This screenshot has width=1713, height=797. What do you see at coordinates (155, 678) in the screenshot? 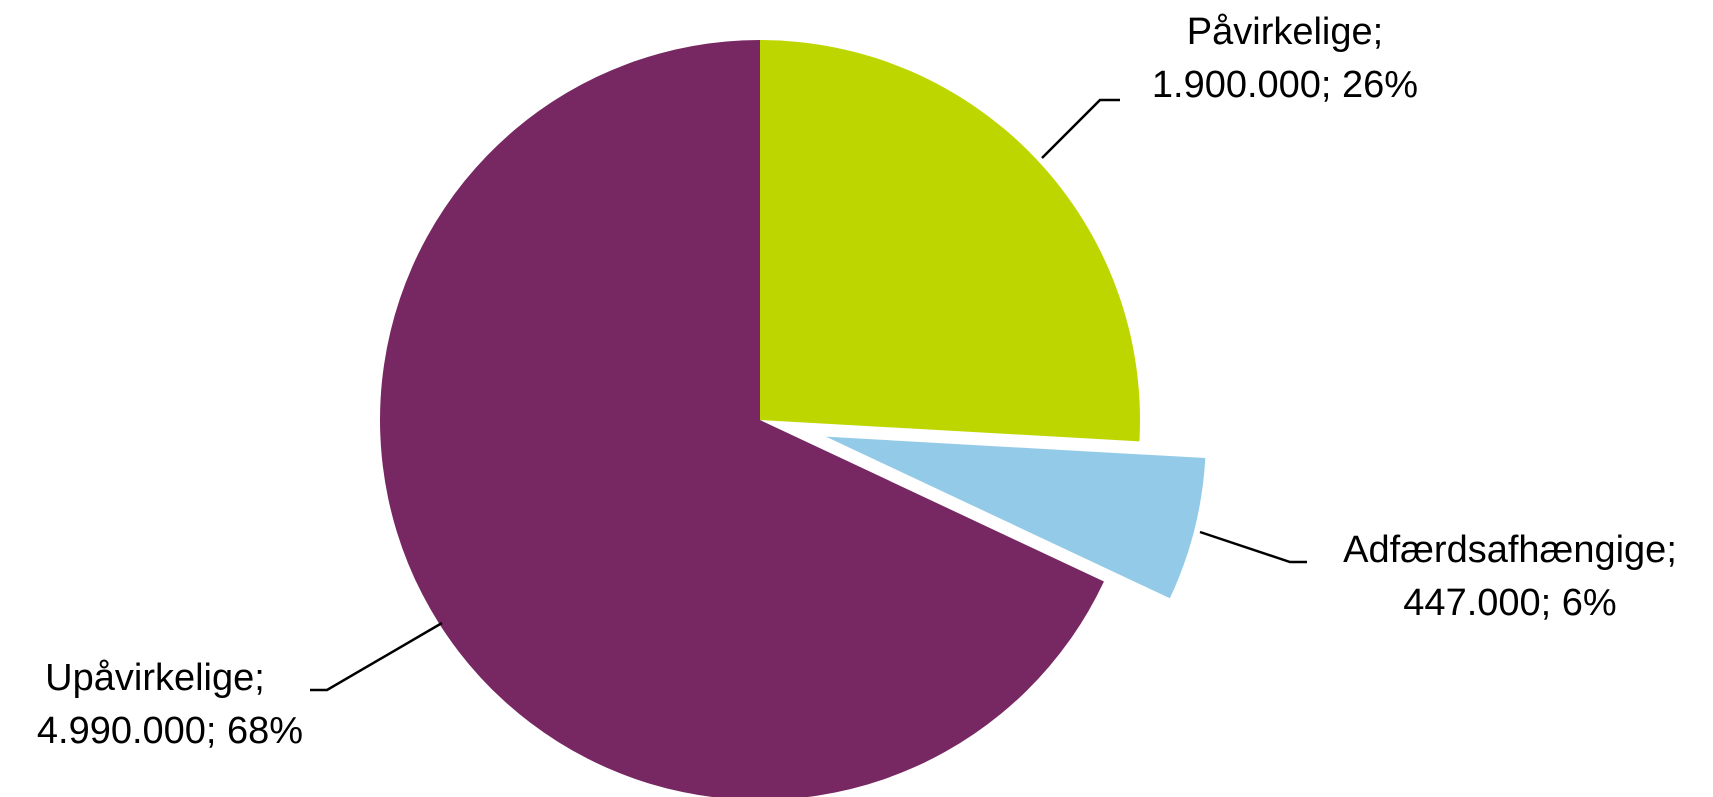
I see `slice-label-upåvirkelige-name: Upåvirkelige;` at bounding box center [155, 678].